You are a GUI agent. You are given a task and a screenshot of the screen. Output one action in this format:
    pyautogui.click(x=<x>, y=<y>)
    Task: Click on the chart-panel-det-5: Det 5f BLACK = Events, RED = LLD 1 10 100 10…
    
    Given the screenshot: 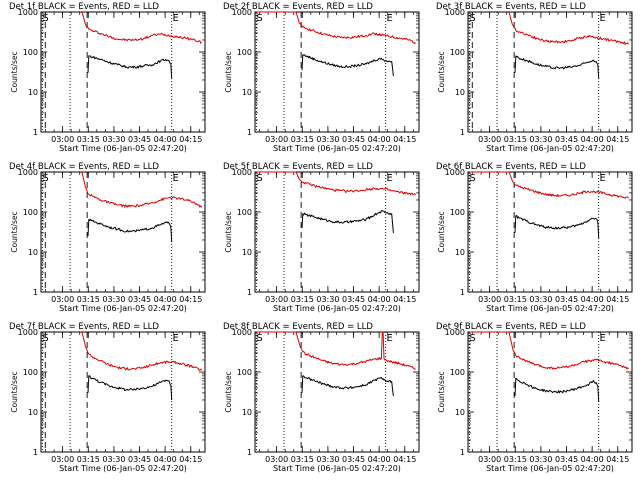 What is the action you would take?
    pyautogui.click(x=321, y=237)
    